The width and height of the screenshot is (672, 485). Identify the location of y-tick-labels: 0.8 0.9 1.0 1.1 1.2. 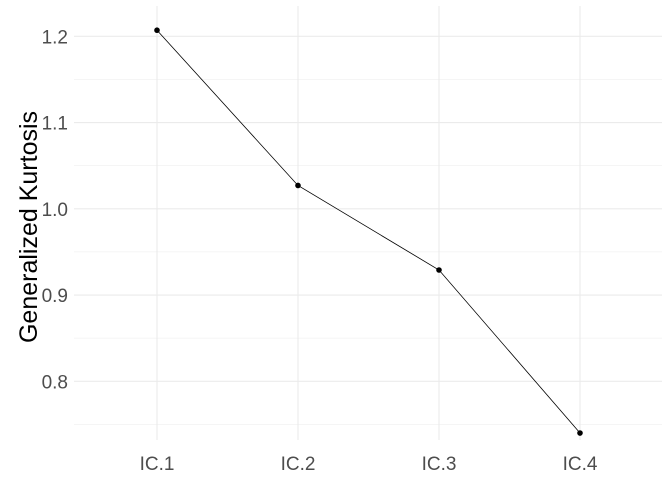
(55, 210).